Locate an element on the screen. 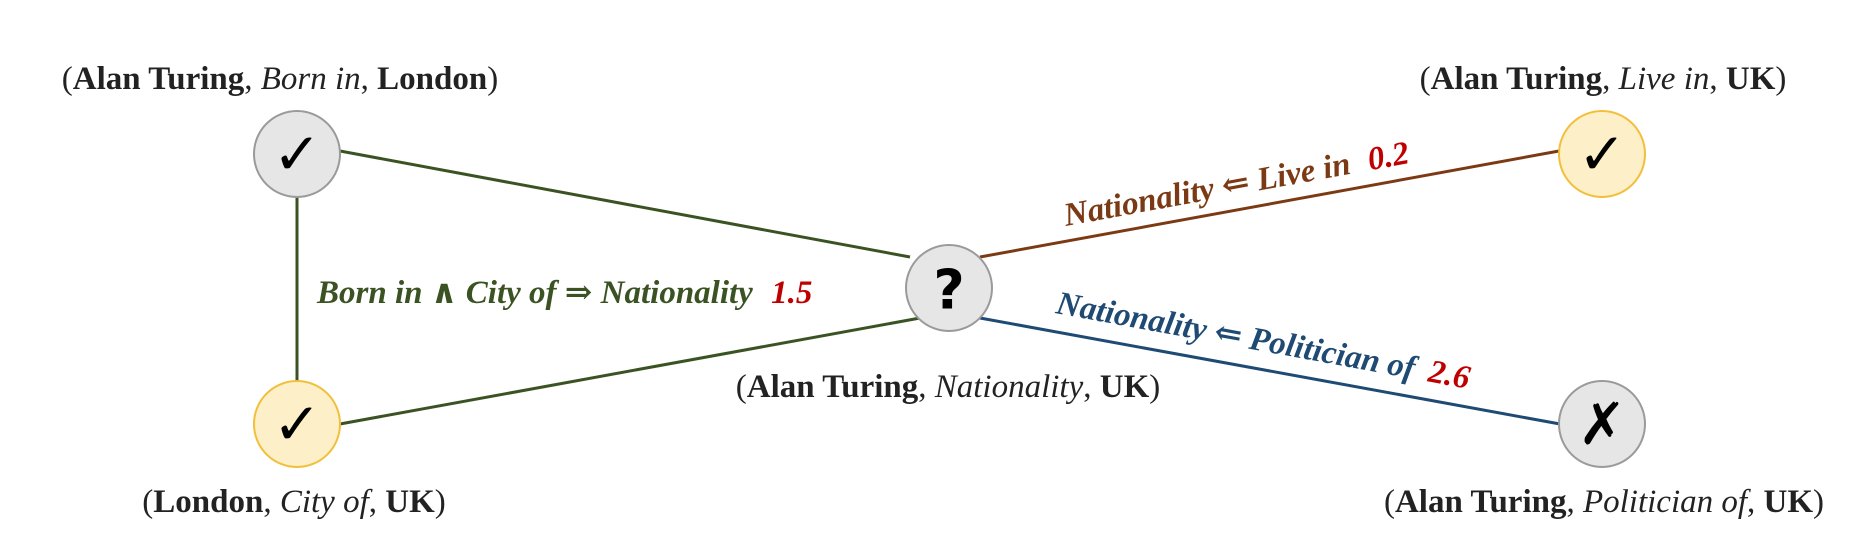  triple-politician-of: (Alan Turing, Politician of, UK) is located at coordinates (1604, 502).